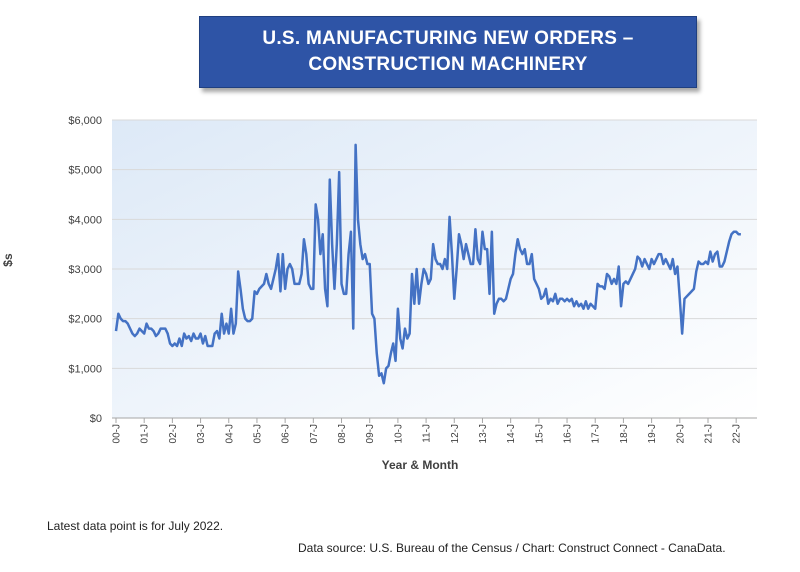 Image resolution: width=800 pixels, height=572 pixels. Describe the element at coordinates (201, 433) in the screenshot. I see `x-tick-label: 03-J` at that location.